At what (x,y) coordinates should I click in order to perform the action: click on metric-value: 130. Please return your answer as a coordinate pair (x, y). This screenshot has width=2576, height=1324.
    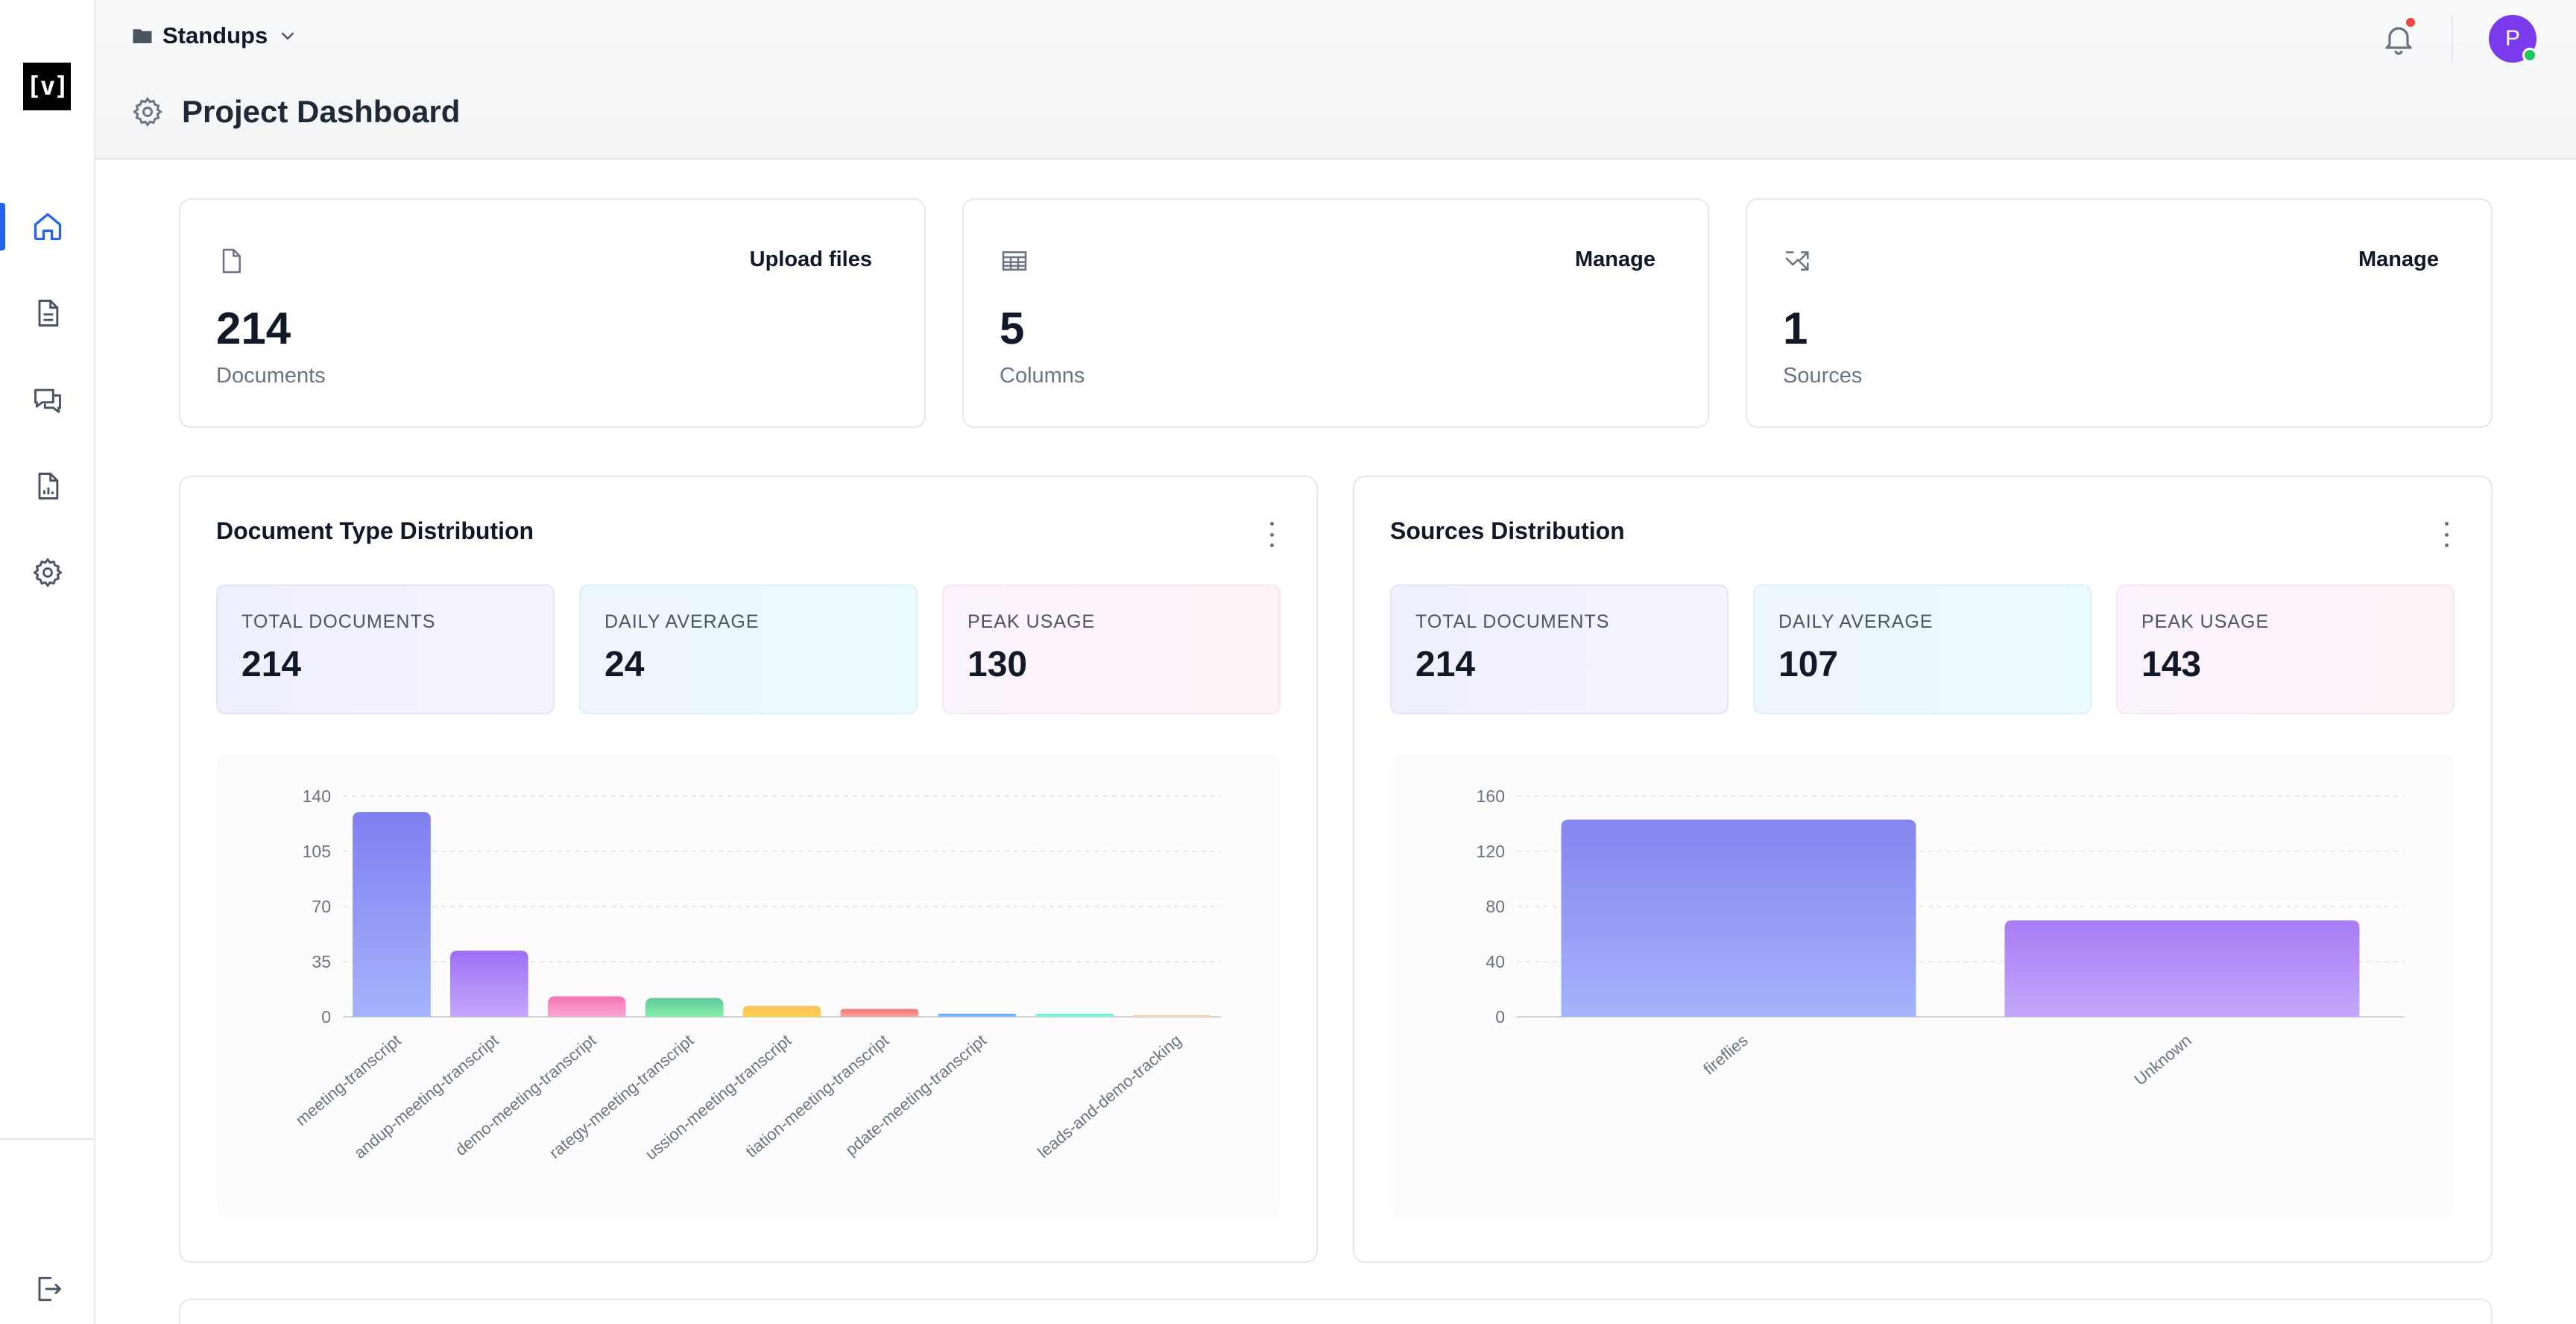
    Looking at the image, I should click on (997, 664).